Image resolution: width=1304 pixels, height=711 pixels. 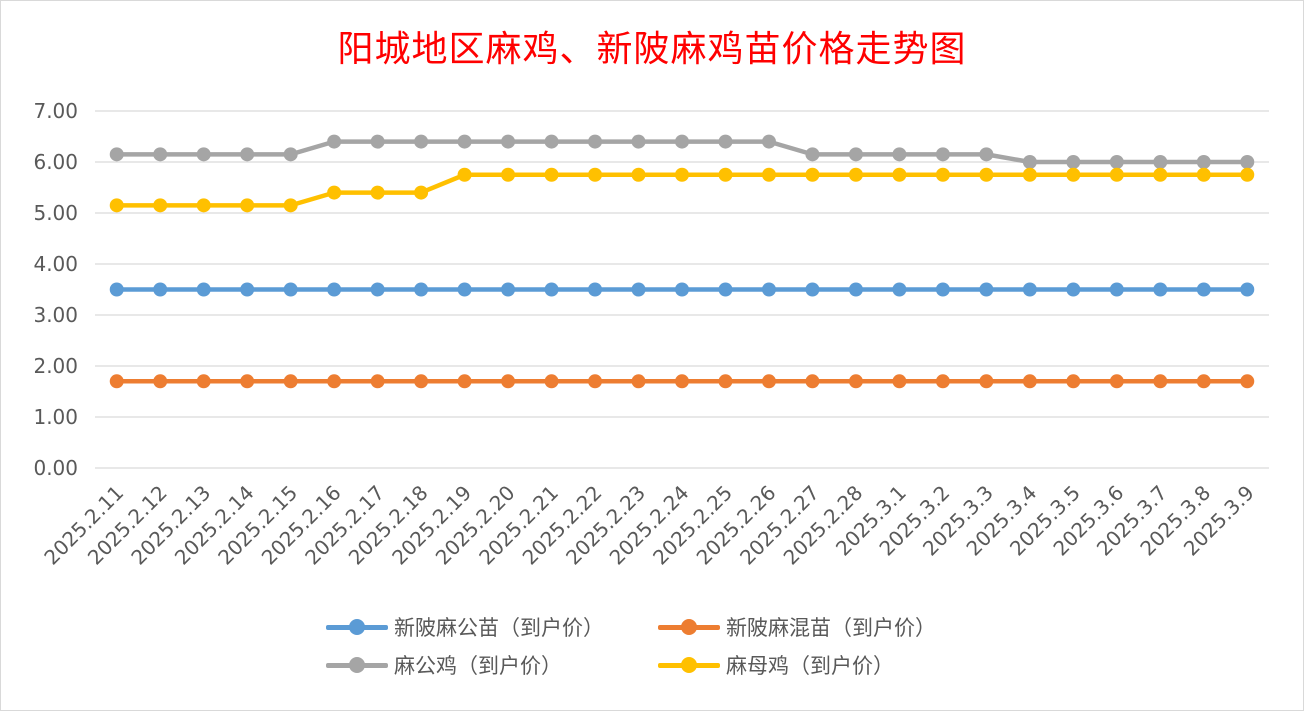 What do you see at coordinates (652, 49) in the screenshot?
I see `chart-title: 阳城地区麻鸡、新陂麻鸡苗价格走势图` at bounding box center [652, 49].